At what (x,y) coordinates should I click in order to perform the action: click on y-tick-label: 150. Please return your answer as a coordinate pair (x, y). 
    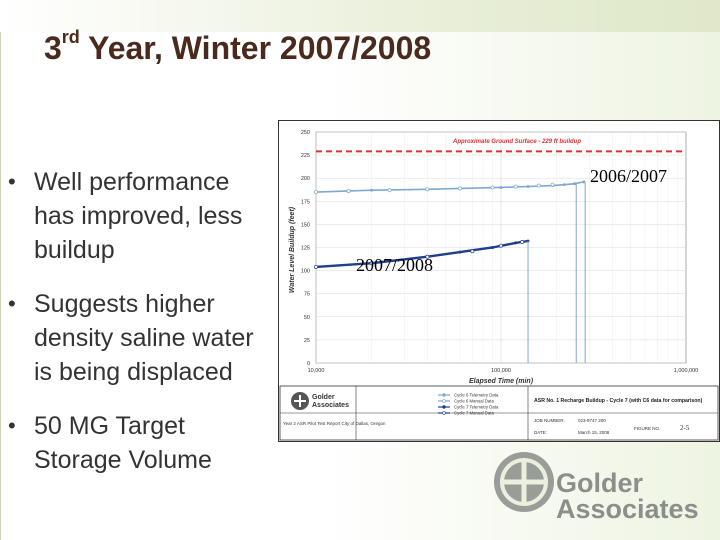
    Looking at the image, I should click on (305, 225).